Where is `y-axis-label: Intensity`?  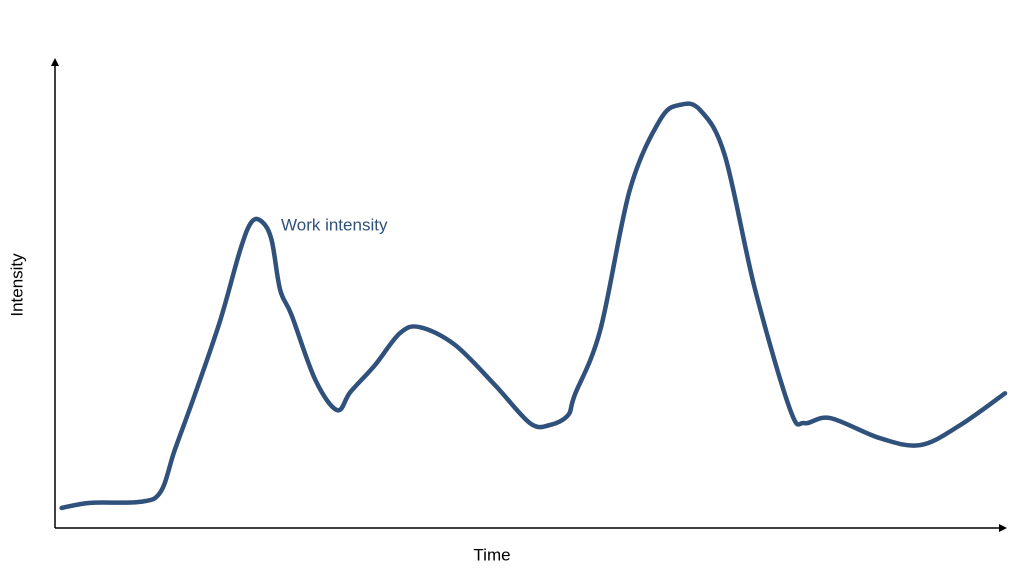 y-axis-label: Intensity is located at coordinates (16, 285).